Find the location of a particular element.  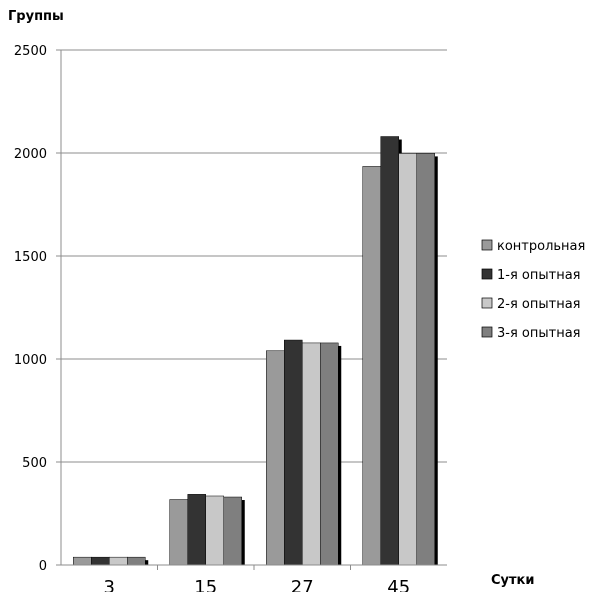

y-tick-label: 500 is located at coordinates (34, 463).